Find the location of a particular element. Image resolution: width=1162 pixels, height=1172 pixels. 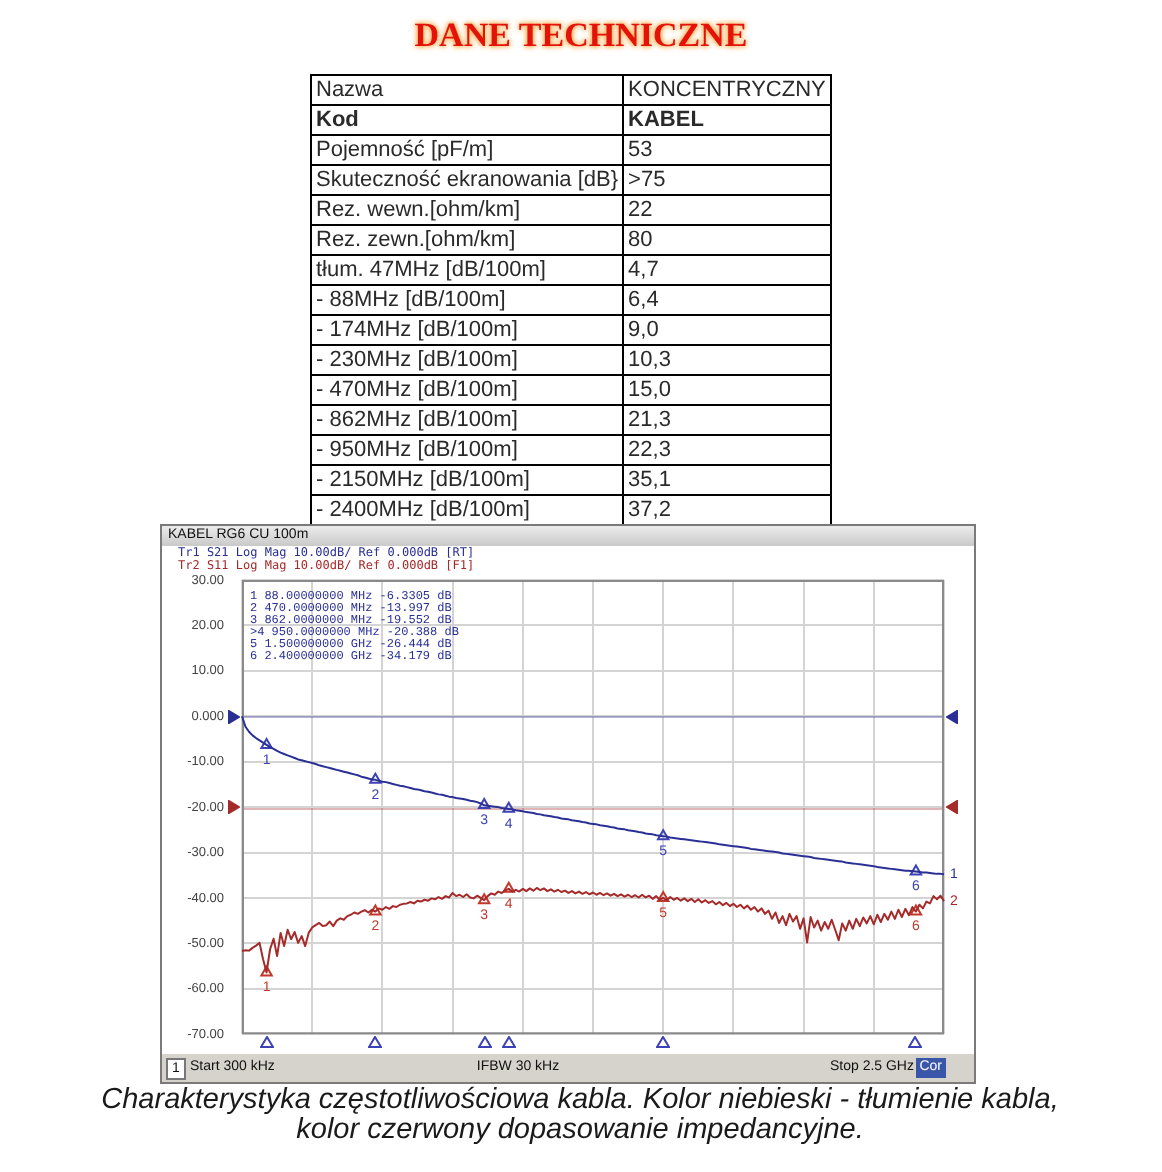

text: - 862MHz [dB/100m] is located at coordinates (467, 420).